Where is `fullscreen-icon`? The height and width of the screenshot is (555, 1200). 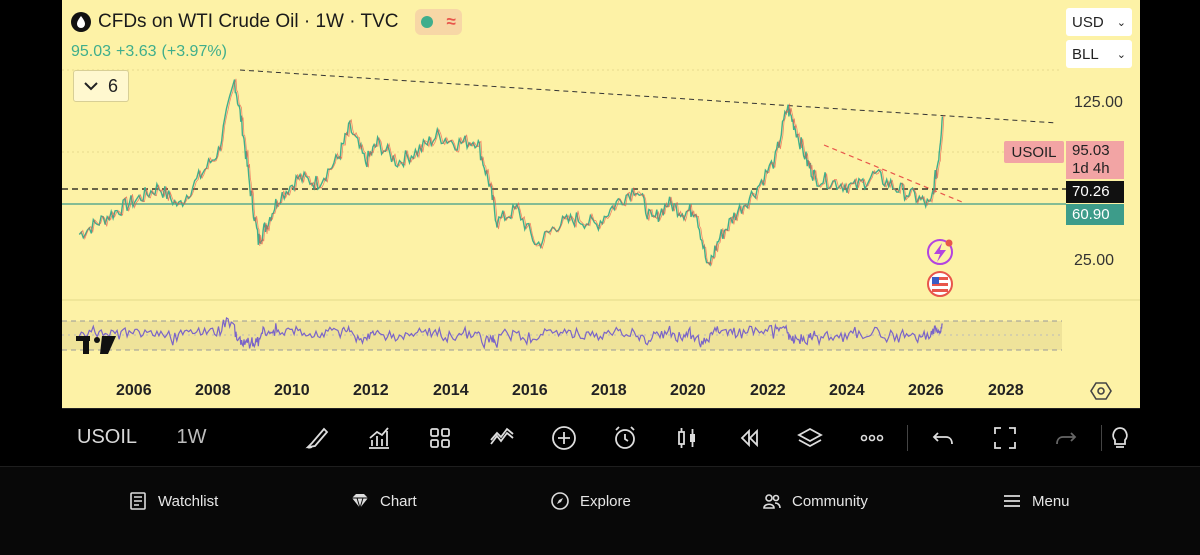
fullscreen-icon is located at coordinates (1005, 438).